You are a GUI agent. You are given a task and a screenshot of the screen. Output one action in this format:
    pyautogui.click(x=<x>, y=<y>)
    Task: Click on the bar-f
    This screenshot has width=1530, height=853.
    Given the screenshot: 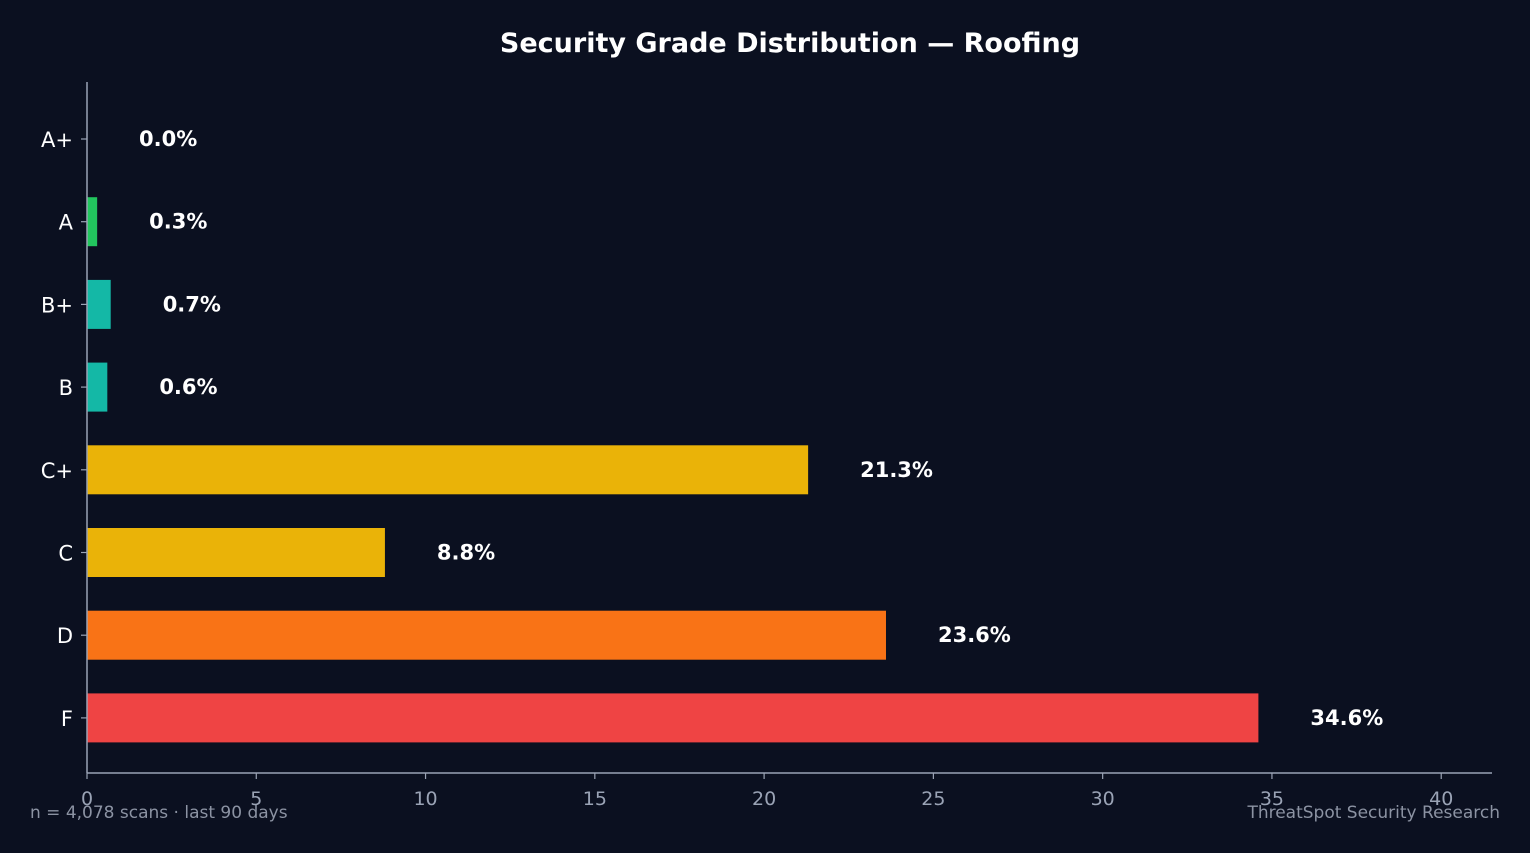 What is the action you would take?
    pyautogui.click(x=673, y=718)
    